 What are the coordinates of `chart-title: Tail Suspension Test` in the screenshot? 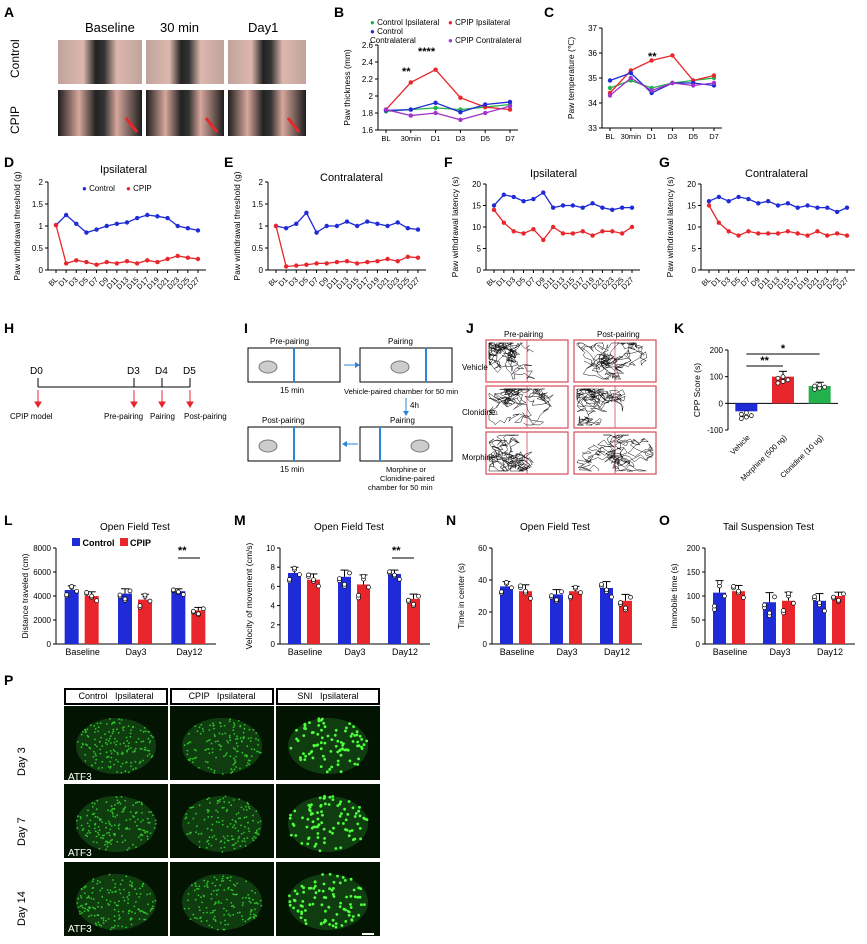 It's located at (768, 527).